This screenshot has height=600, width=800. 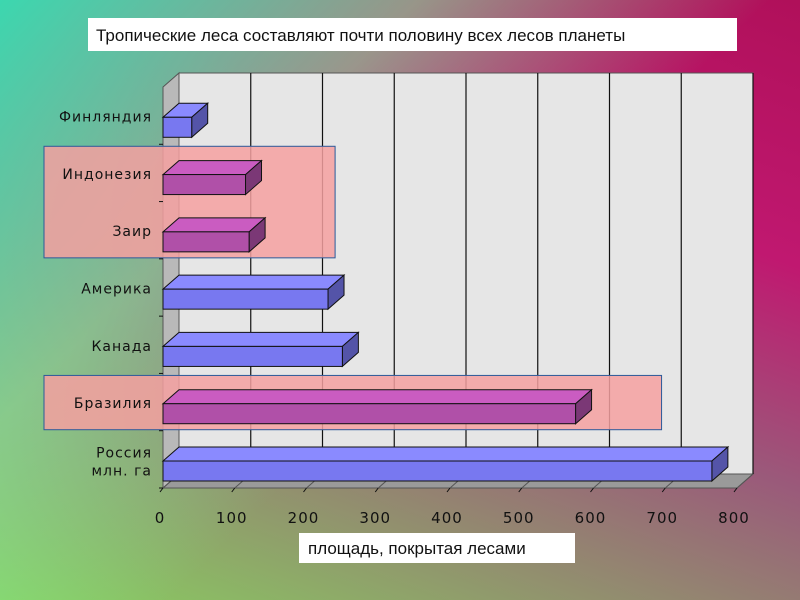 What do you see at coordinates (116, 290) in the screenshot?
I see `category-label: Америка` at bounding box center [116, 290].